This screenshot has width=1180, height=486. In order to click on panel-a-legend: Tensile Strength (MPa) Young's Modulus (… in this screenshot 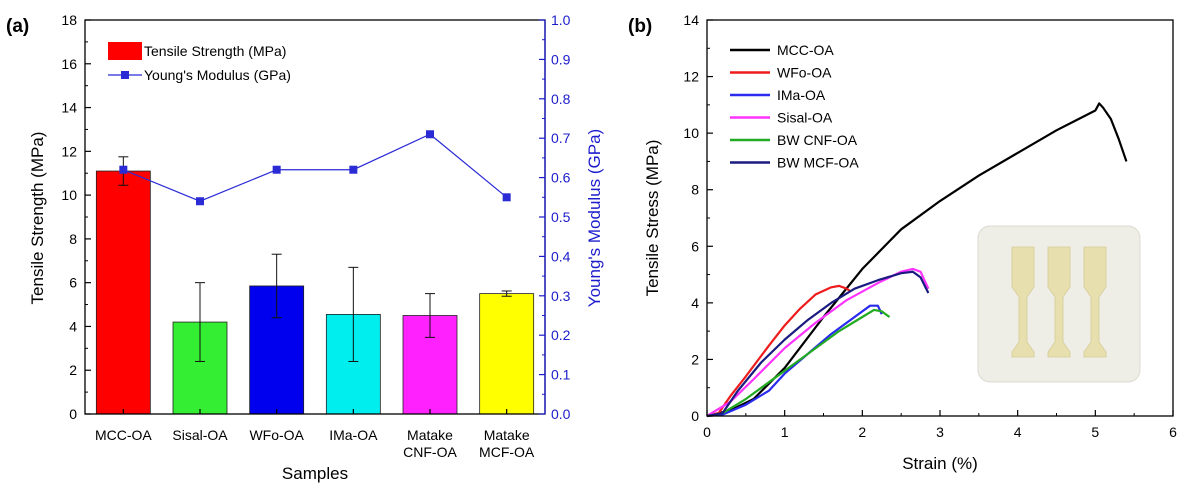, I will do `click(199, 62)`.